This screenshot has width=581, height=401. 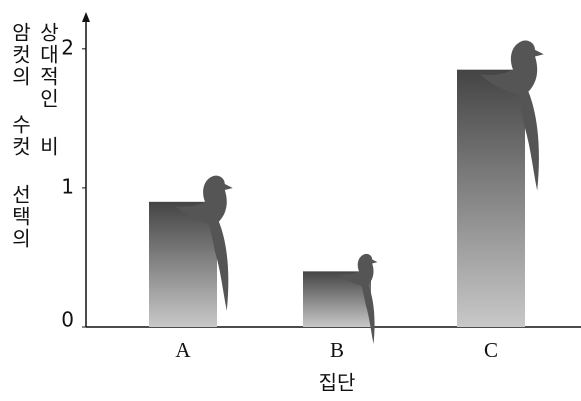 I want to click on y-tick-label: 1, so click(x=67, y=186).